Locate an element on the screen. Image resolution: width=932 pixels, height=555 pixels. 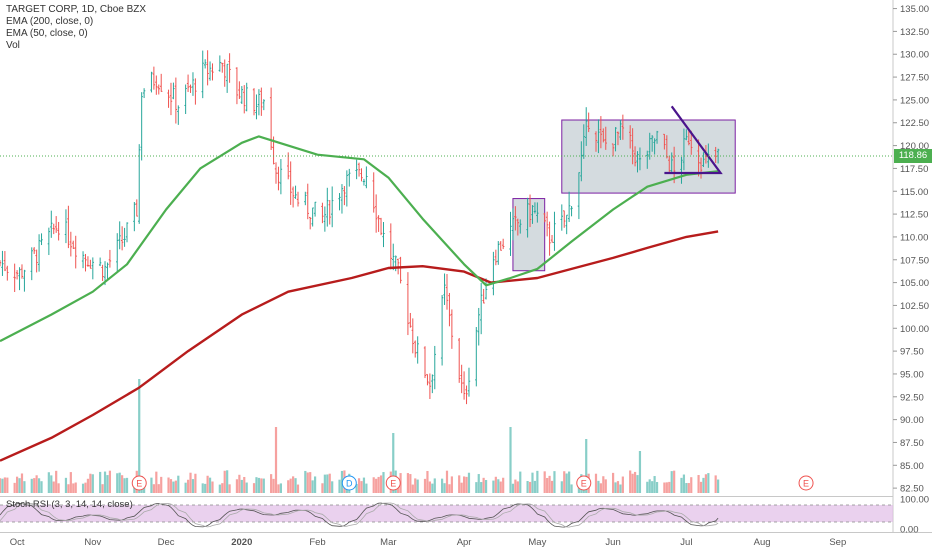
legend-stoch: Stoch RSI (3, 3, 14, 14, close) is located at coordinates (69, 504).